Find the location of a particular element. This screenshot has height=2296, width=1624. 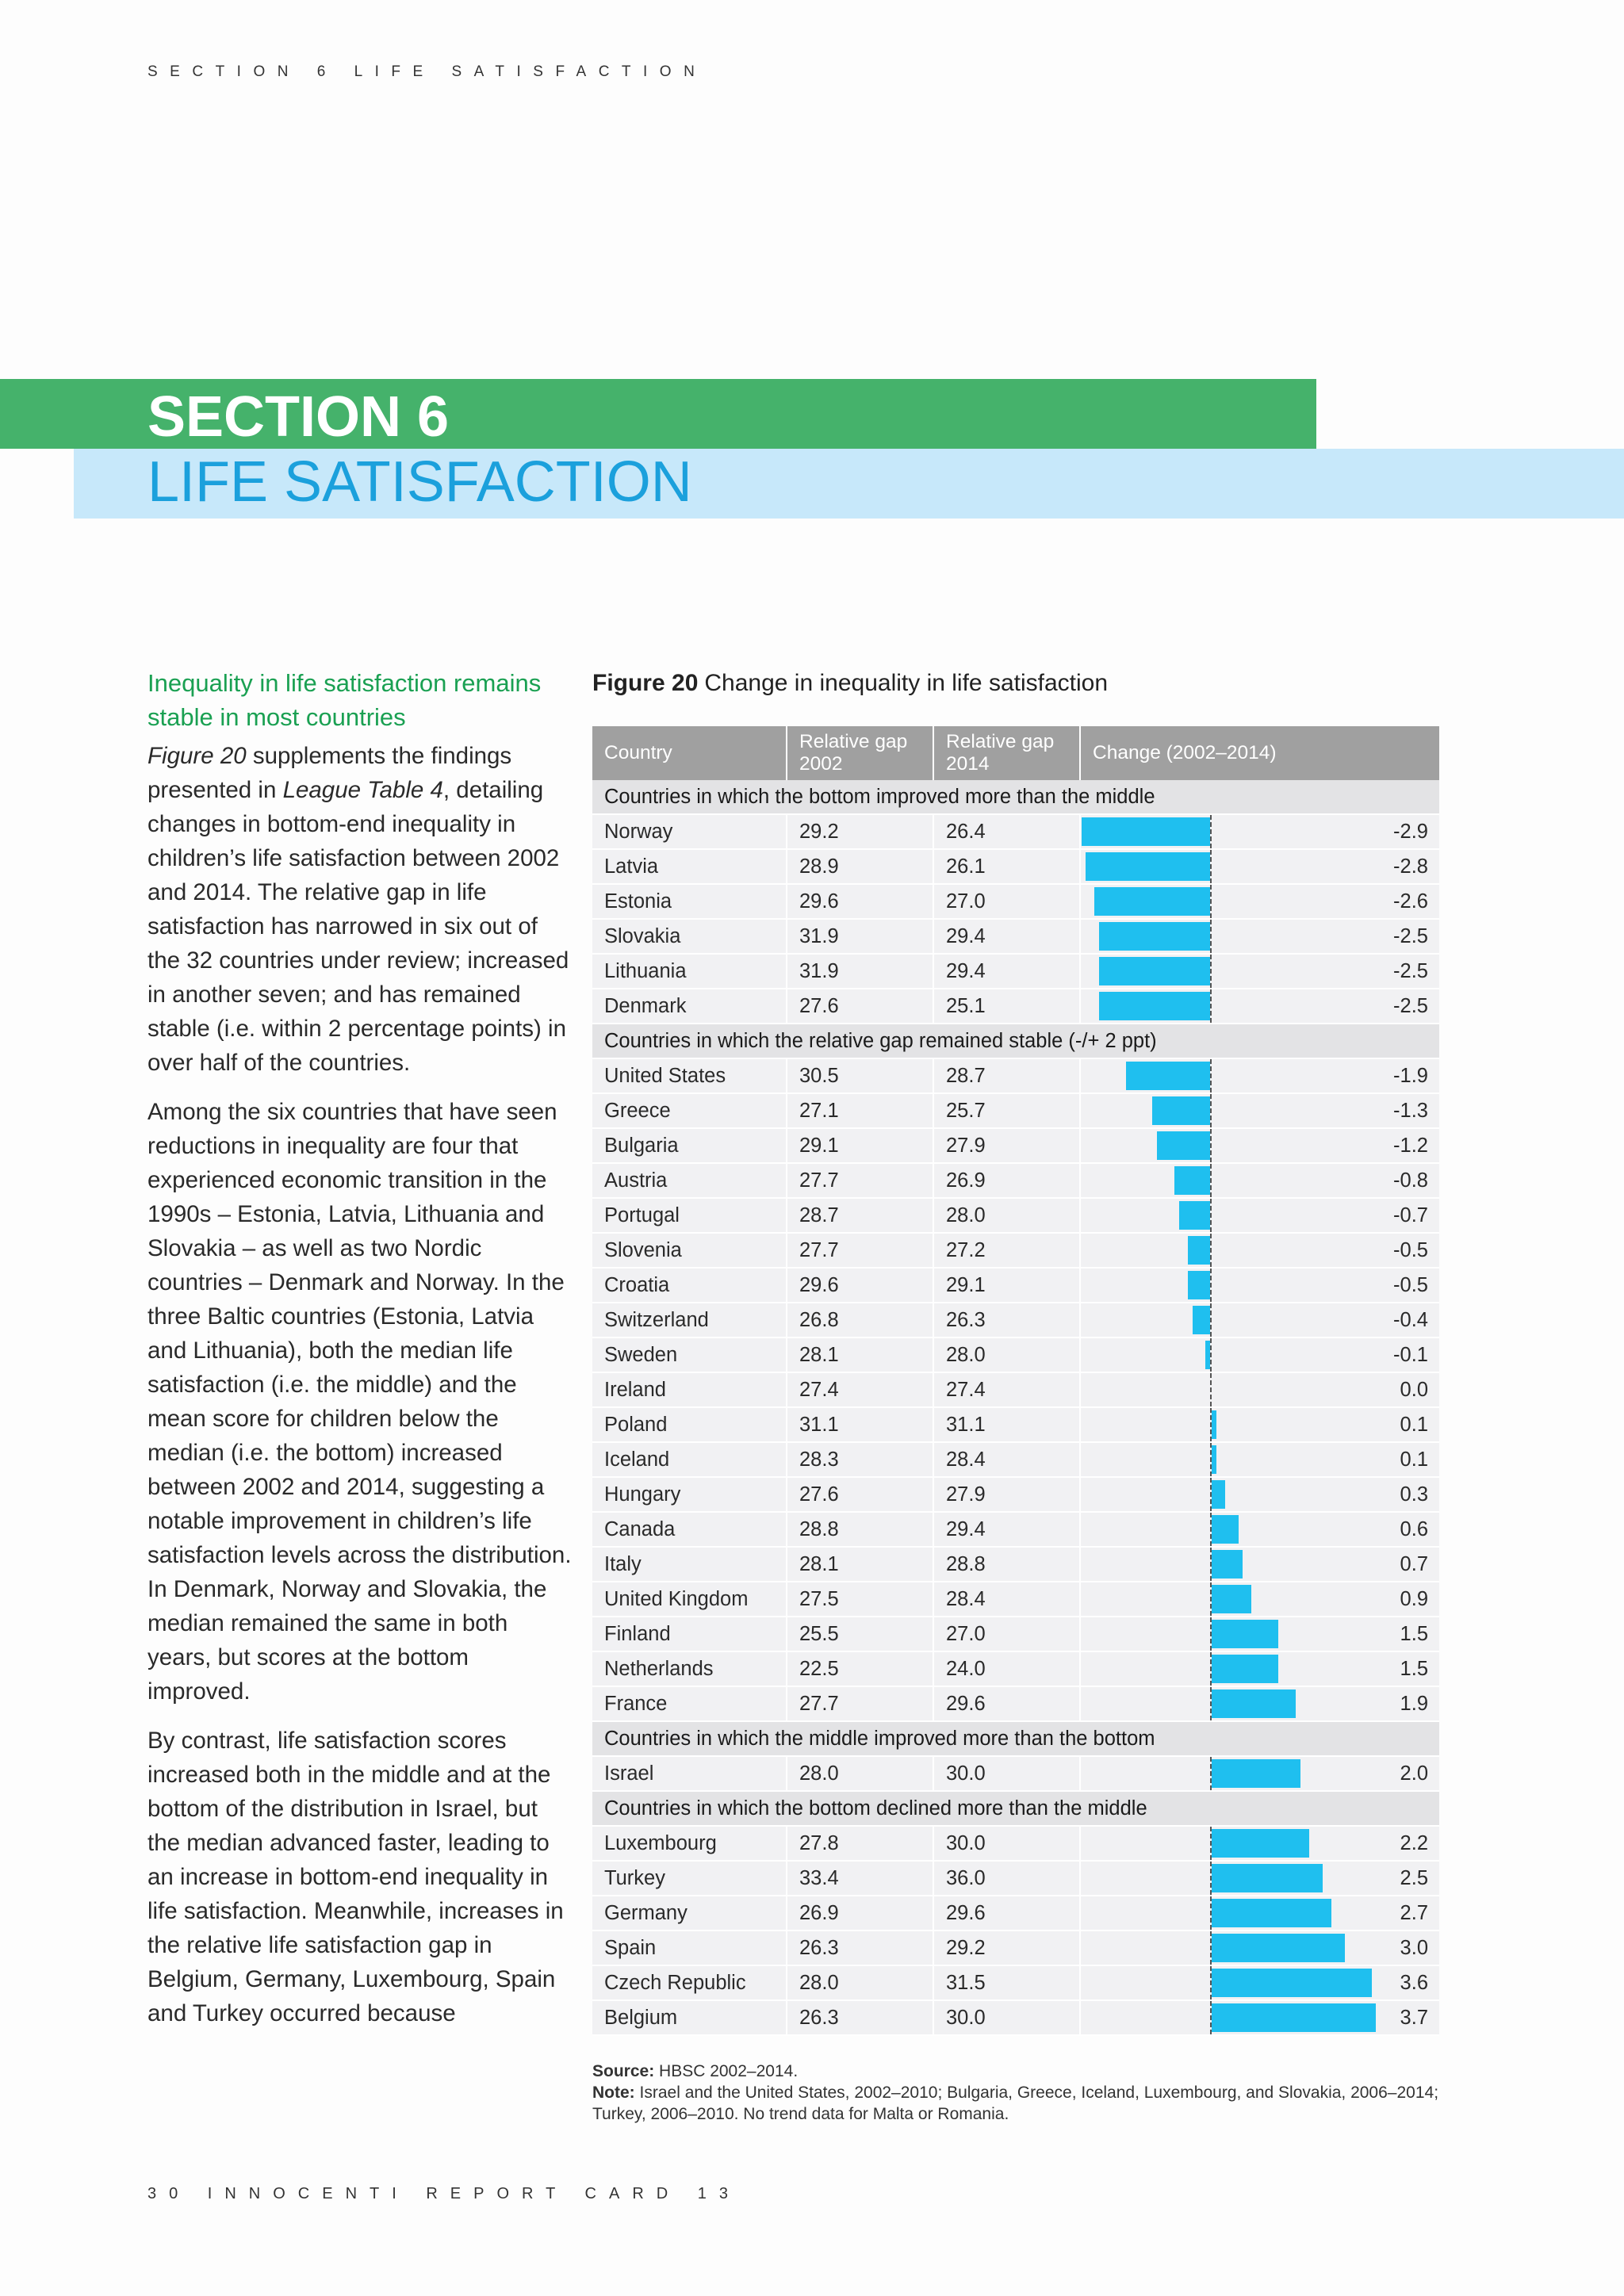

gap-2002-cell: 33.4 is located at coordinates (860, 1879).